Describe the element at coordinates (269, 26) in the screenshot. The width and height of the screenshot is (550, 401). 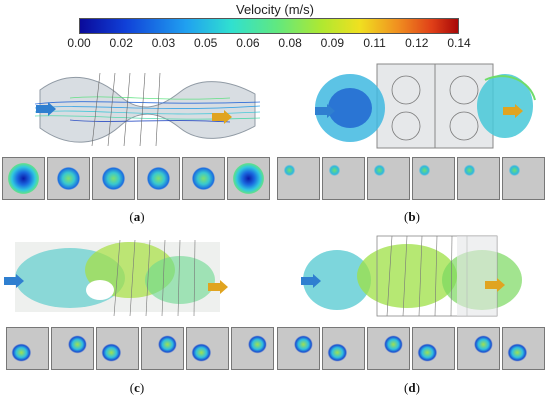
I see `velocity-colorbar` at that location.